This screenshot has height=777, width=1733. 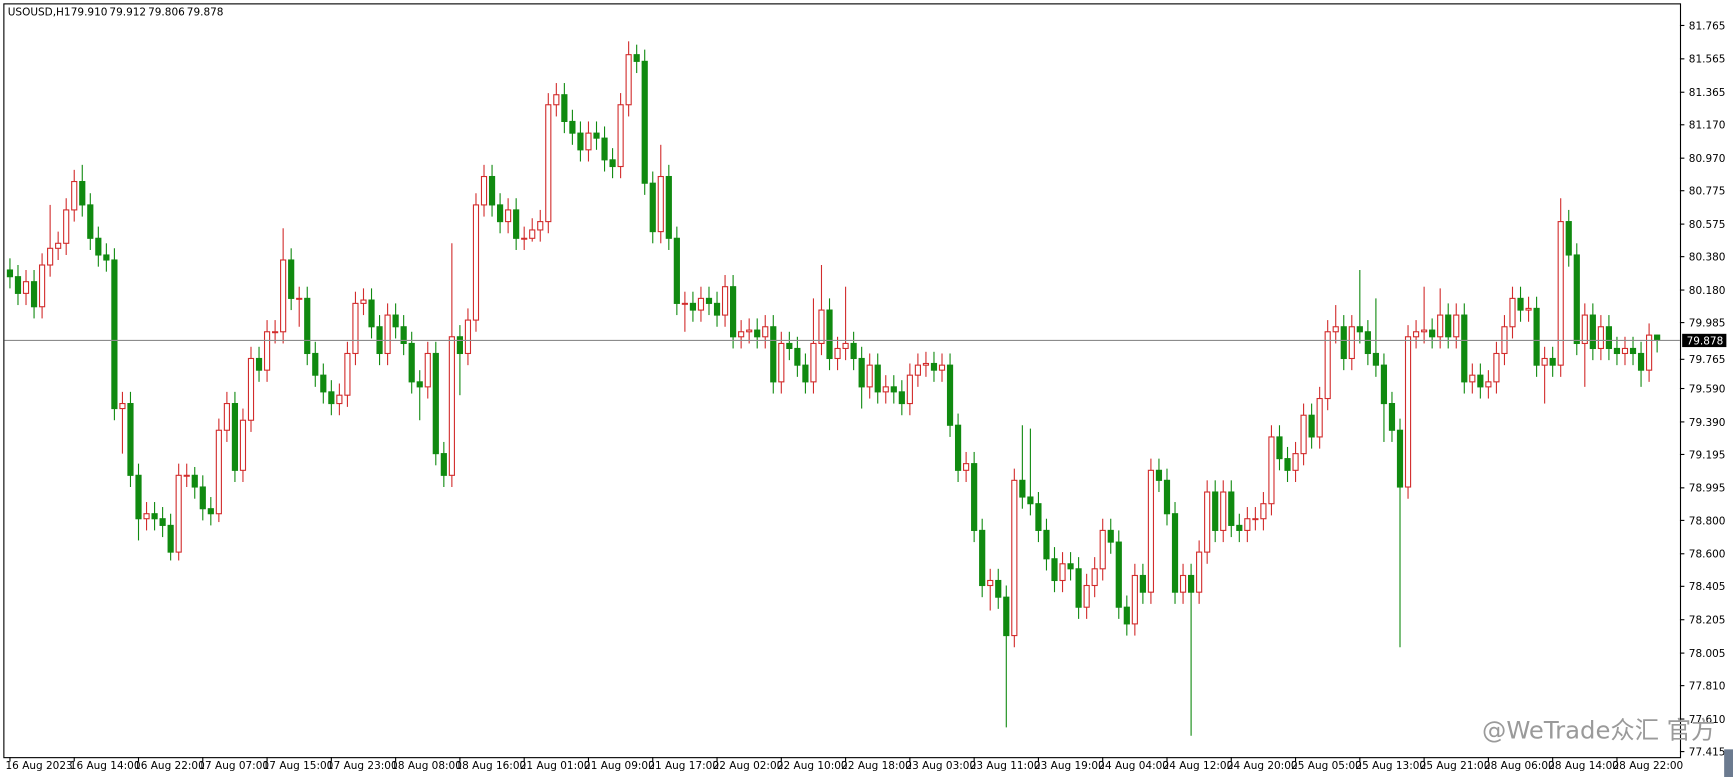 What do you see at coordinates (683, 766) in the screenshot?
I see `x-tick-label: 21 Aug 17:00` at bounding box center [683, 766].